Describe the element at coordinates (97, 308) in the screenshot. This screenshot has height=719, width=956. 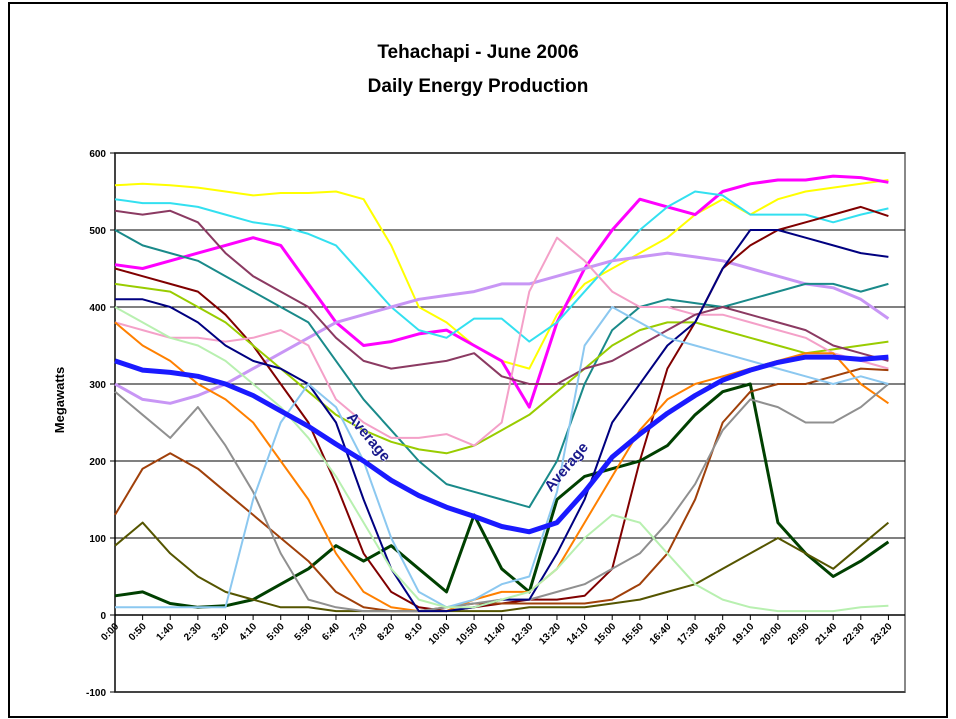
I see `y-tick-label: 400` at that location.